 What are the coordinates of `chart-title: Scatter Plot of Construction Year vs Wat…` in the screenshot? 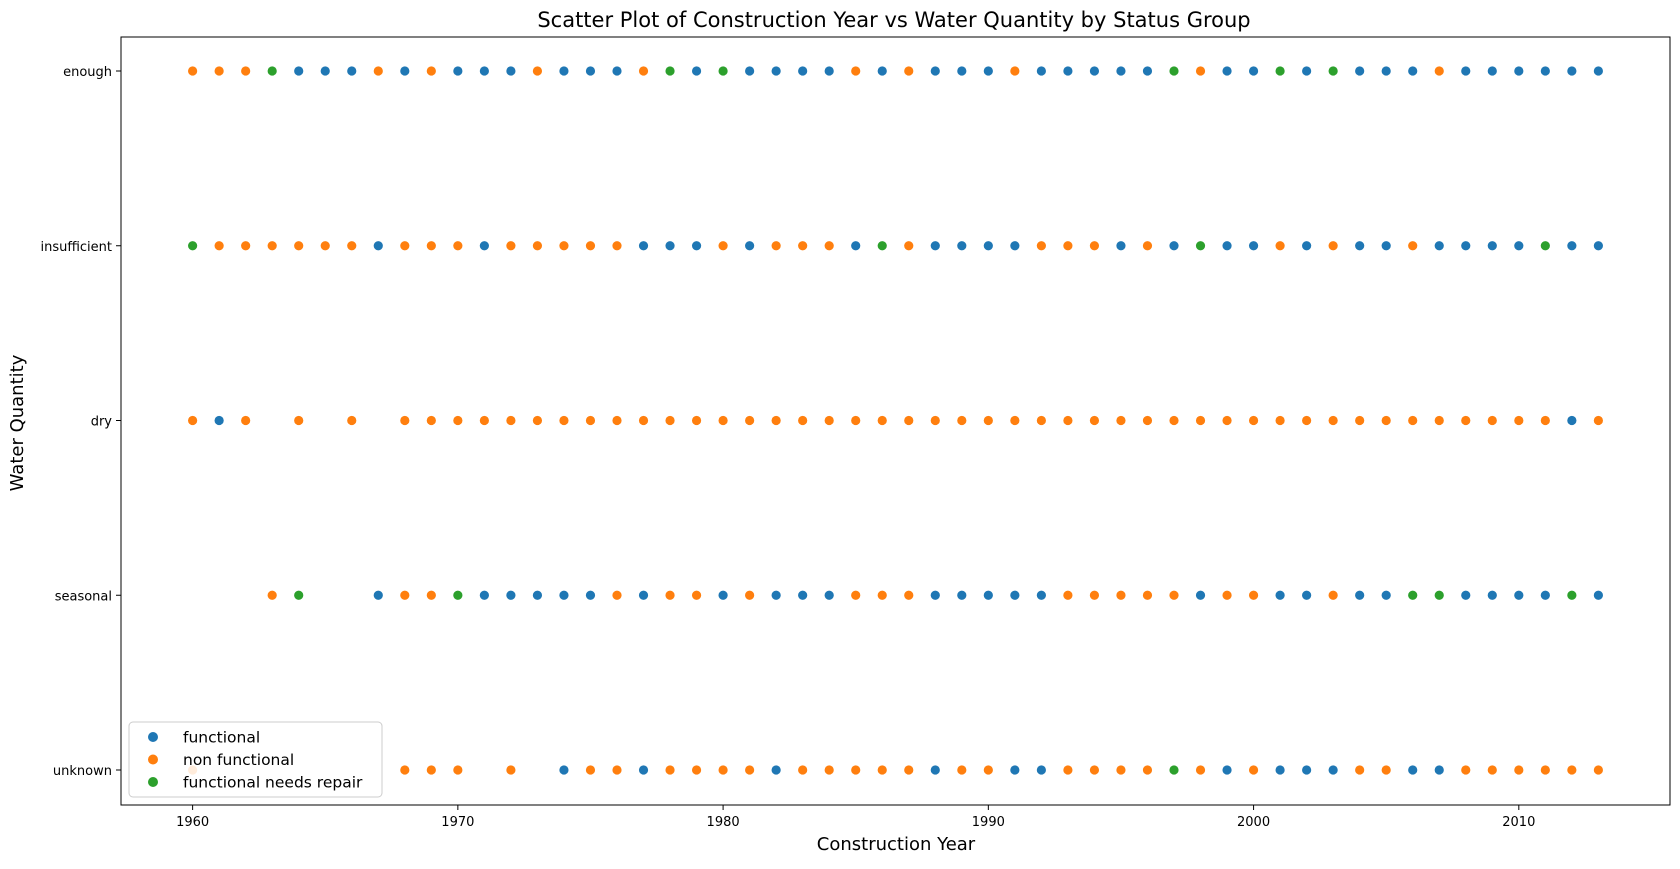 It's located at (893, 20).